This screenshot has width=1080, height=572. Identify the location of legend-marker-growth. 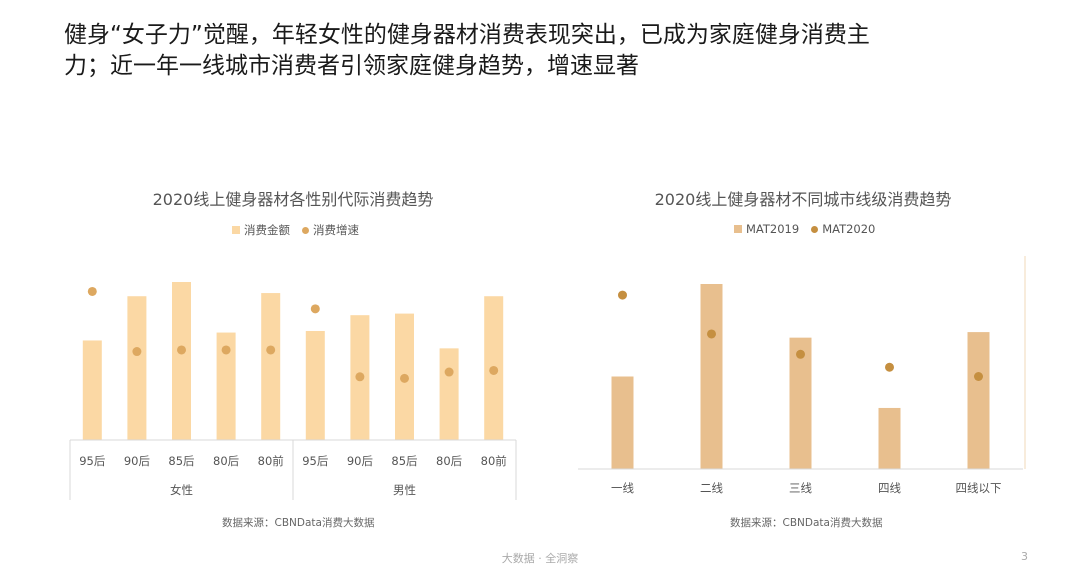
(305, 230).